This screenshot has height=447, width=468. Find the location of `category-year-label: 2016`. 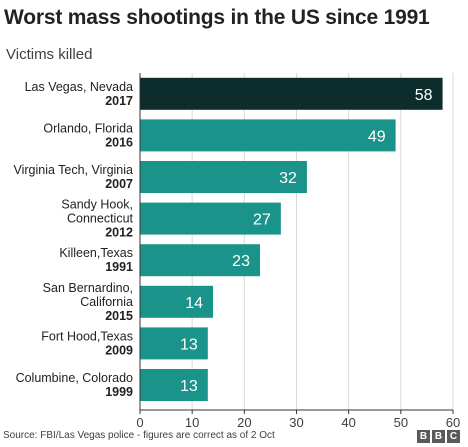

category-year-label: 2016 is located at coordinates (119, 142).